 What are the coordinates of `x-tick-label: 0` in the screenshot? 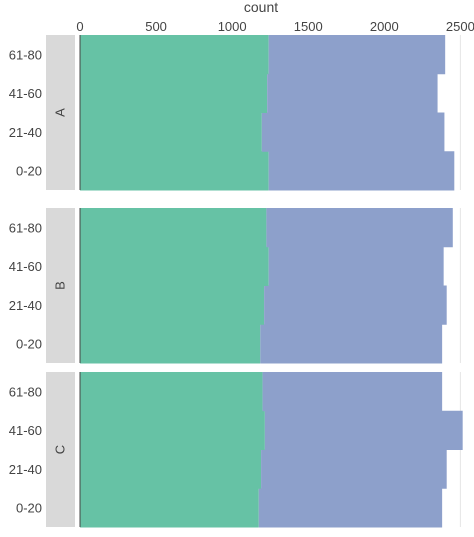 It's located at (79, 26).